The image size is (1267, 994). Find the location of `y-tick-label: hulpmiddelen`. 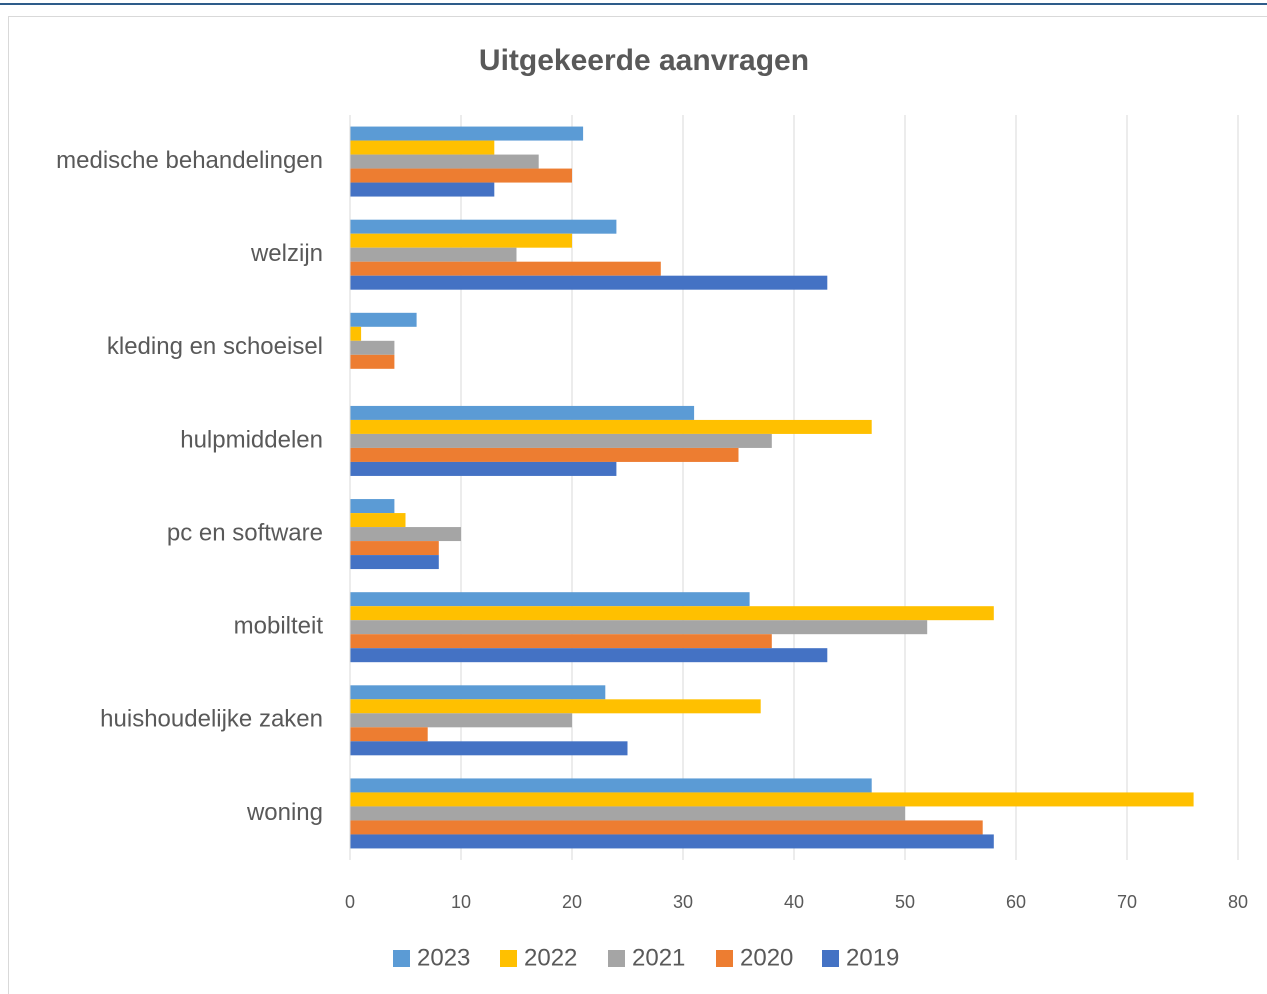

y-tick-label: hulpmiddelen is located at coordinates (251, 439).